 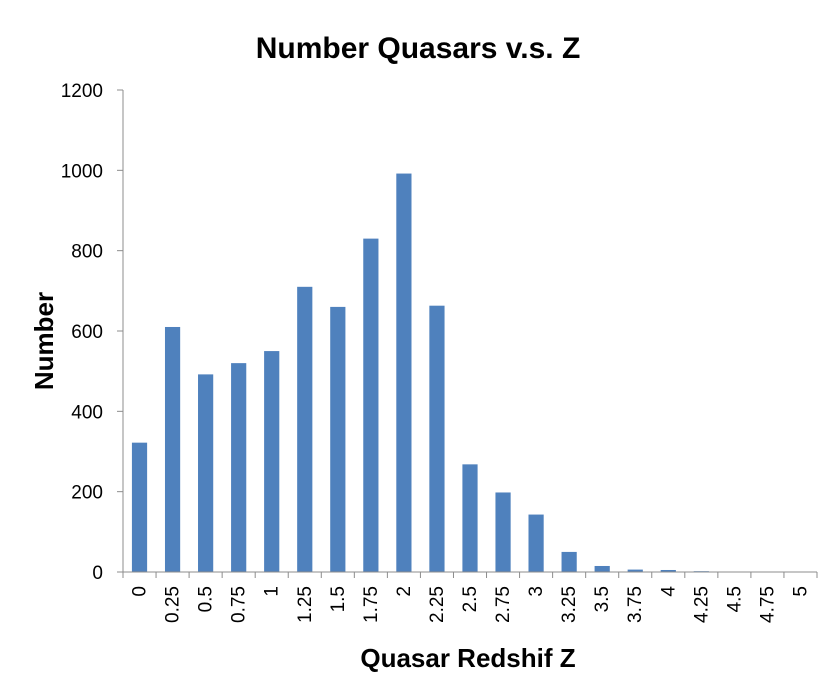 What do you see at coordinates (87, 493) in the screenshot?
I see `y-tick-label: 200` at bounding box center [87, 493].